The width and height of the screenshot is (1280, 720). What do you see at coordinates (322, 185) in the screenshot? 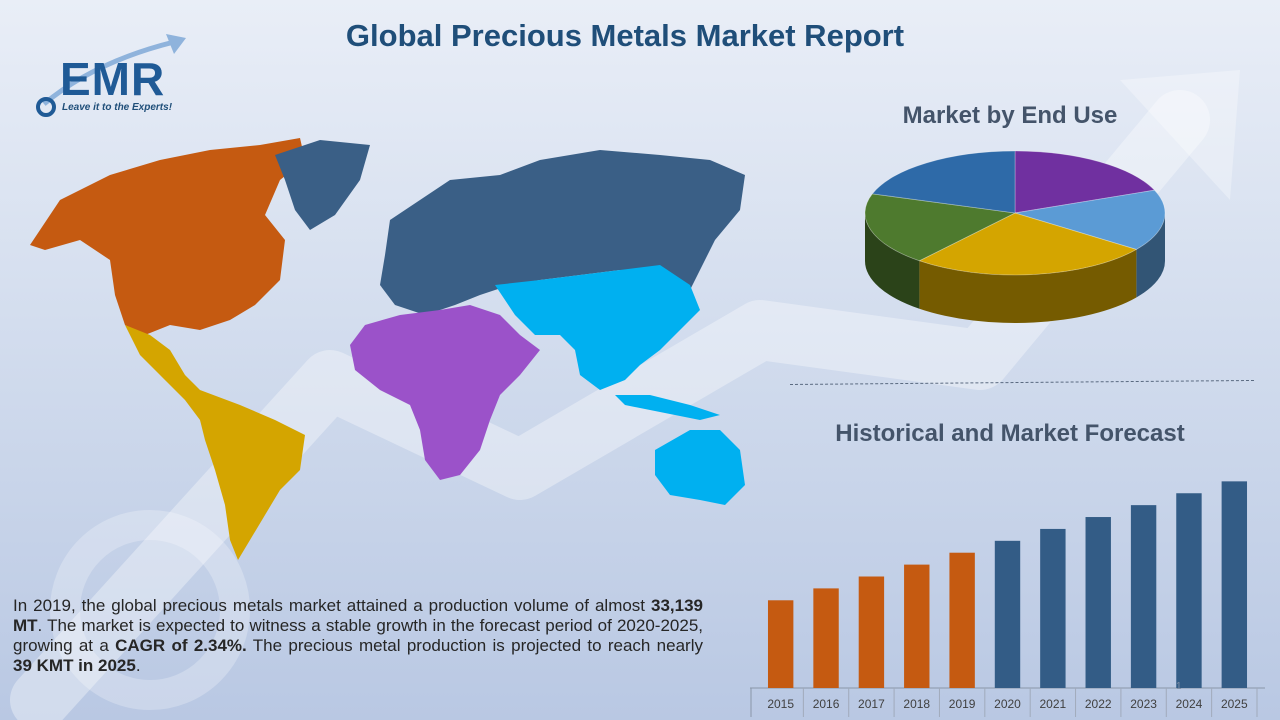
I see `region-greenland` at bounding box center [322, 185].